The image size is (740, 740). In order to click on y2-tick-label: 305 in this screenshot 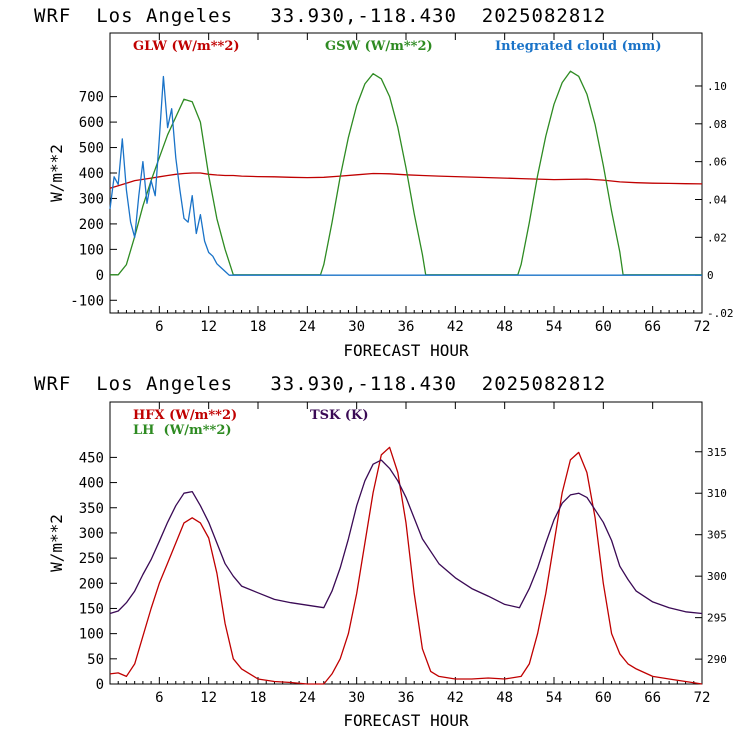, I will do `click(717, 535)`.